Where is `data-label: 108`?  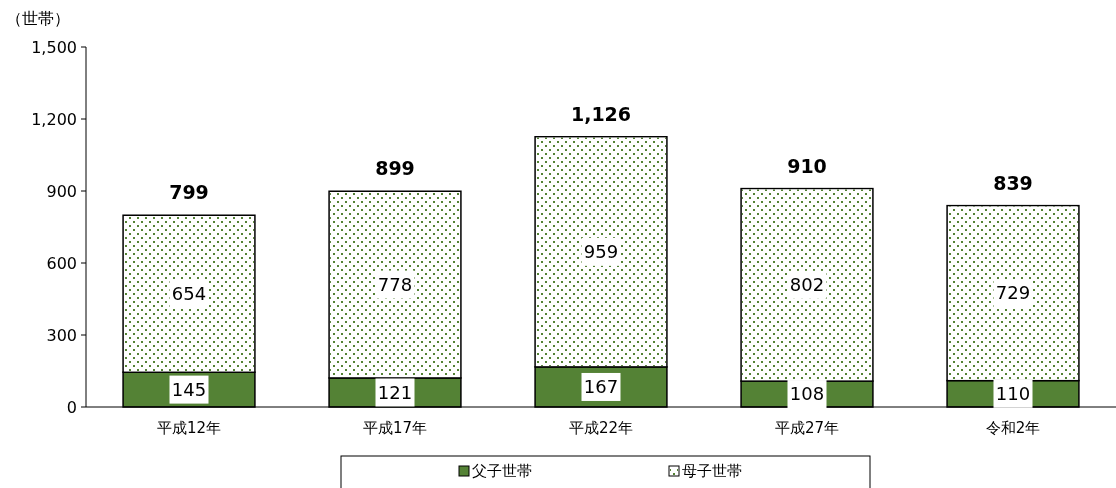
data-label: 108 is located at coordinates (807, 394).